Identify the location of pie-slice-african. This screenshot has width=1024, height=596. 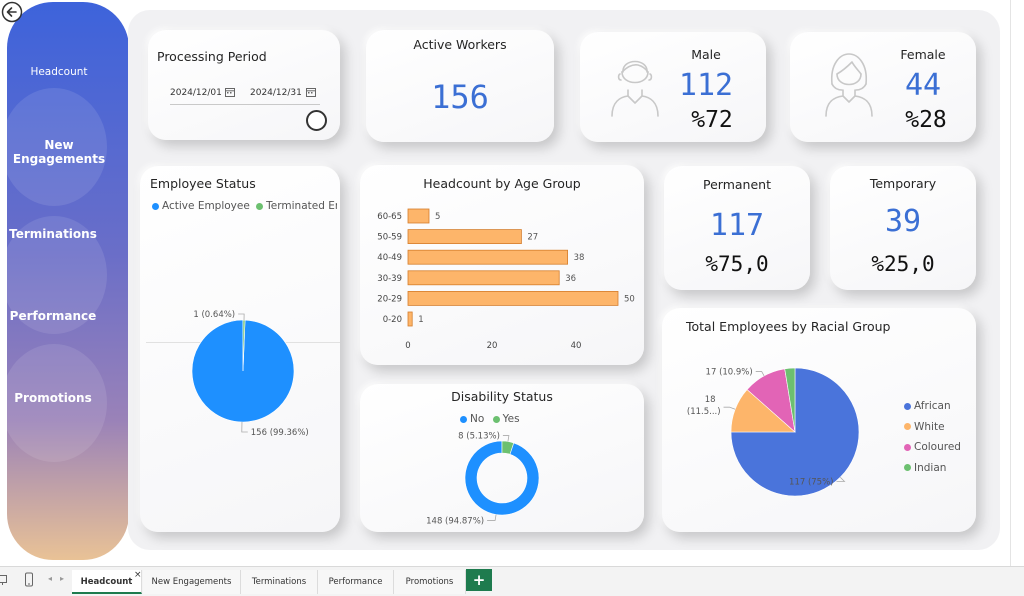
(795, 432).